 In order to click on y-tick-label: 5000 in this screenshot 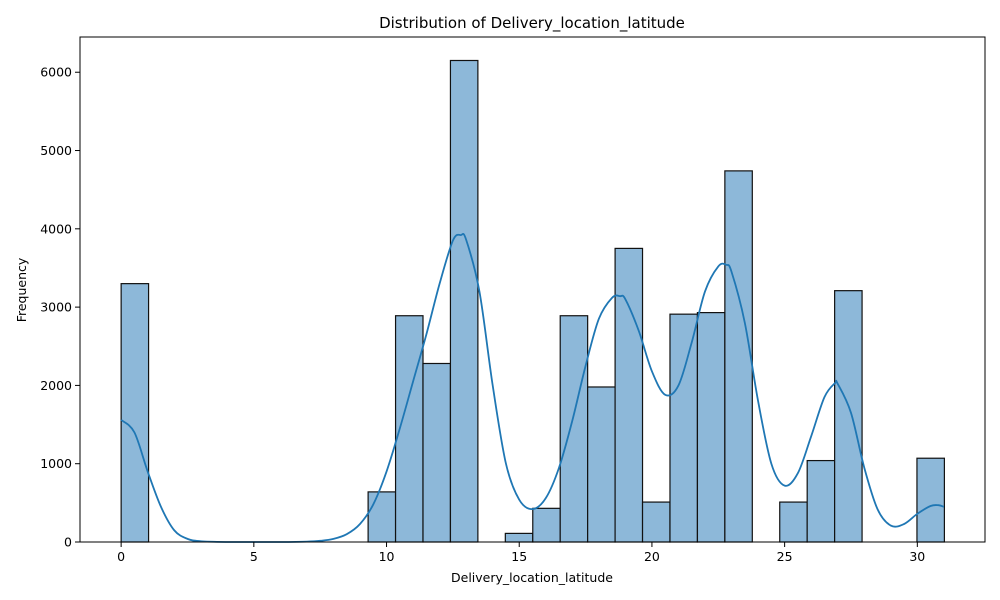, I will do `click(56, 150)`.